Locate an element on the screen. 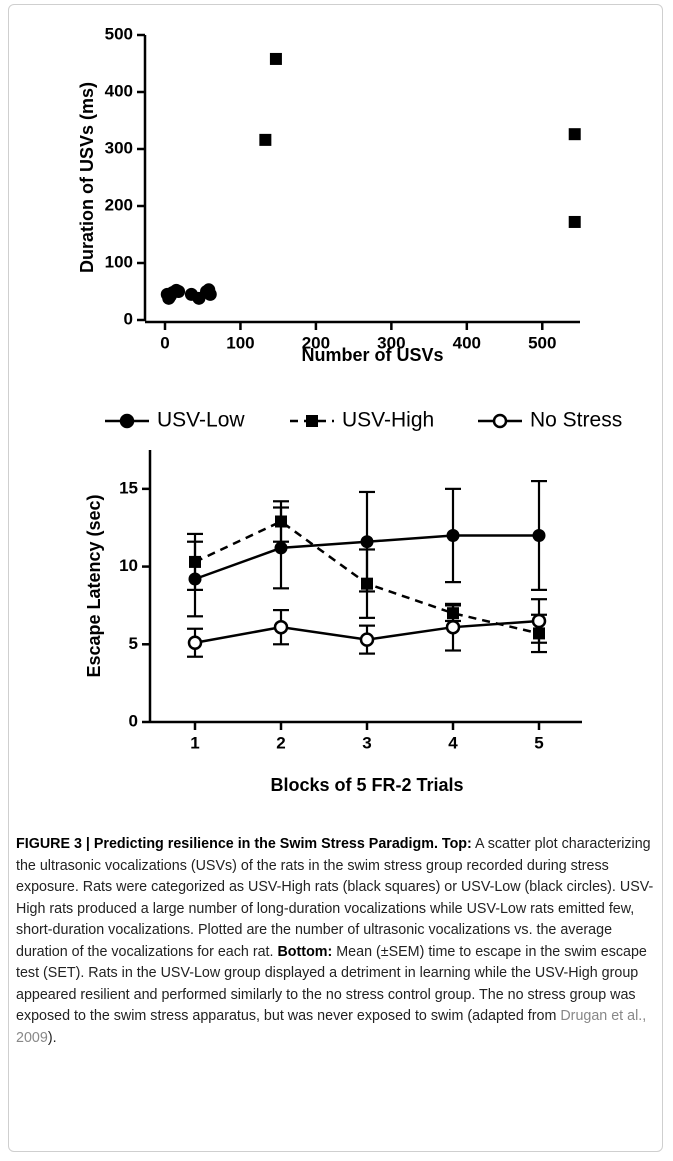 The width and height of the screenshot is (673, 1161). x-tick-label: 2 is located at coordinates (280, 742).